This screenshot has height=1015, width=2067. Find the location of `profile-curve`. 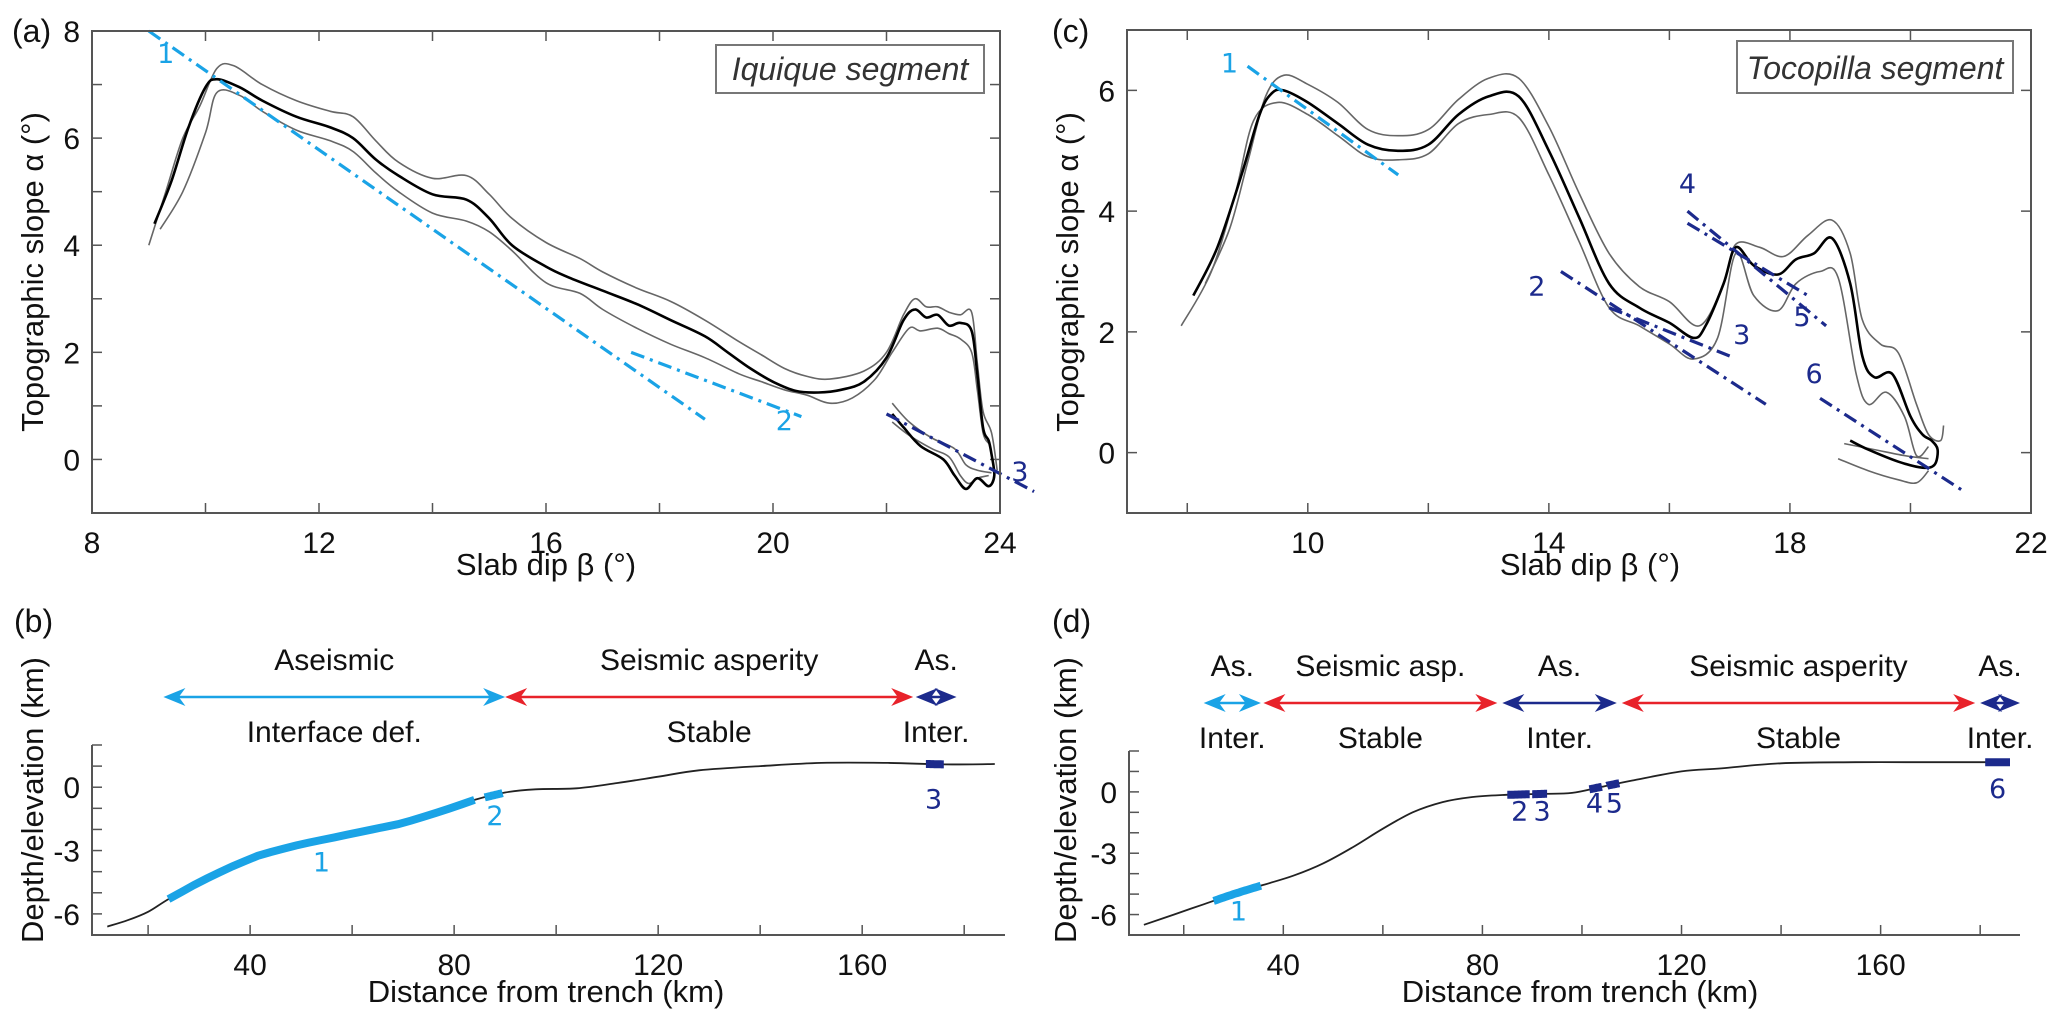

profile-curve is located at coordinates (1576, 843).